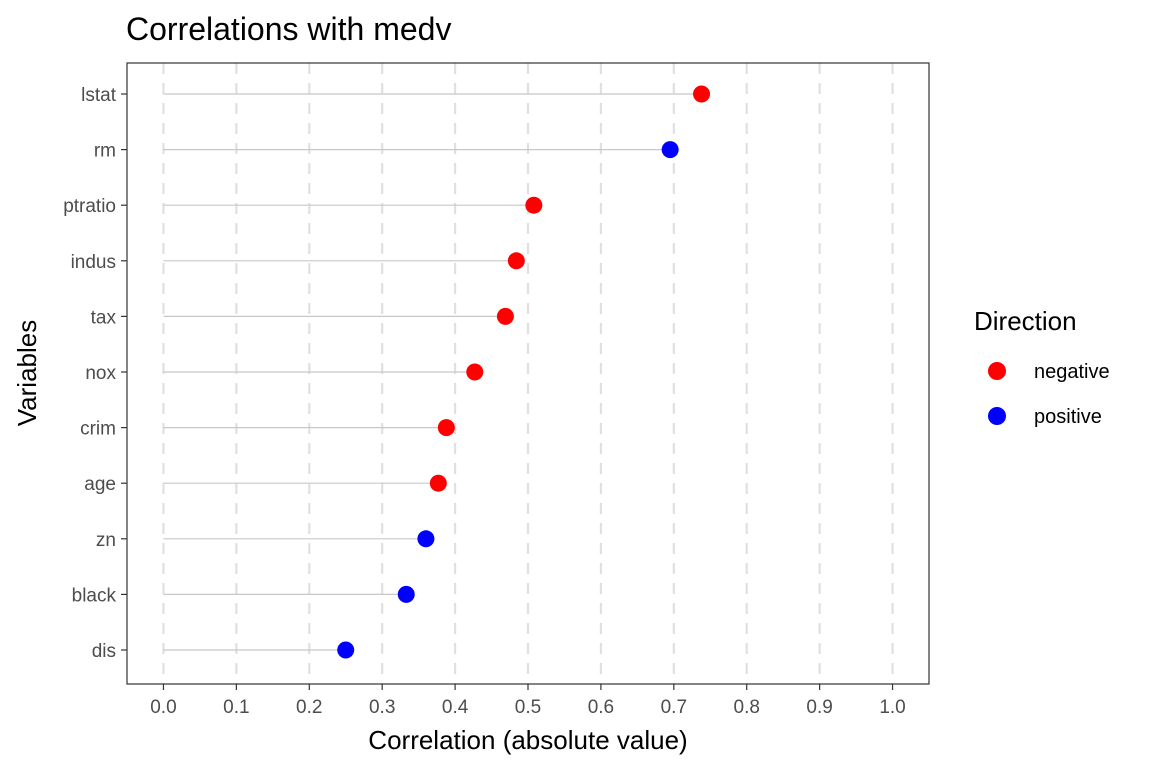 The width and height of the screenshot is (1152, 768). I want to click on x-tick-label: 0.2, so click(309, 707).